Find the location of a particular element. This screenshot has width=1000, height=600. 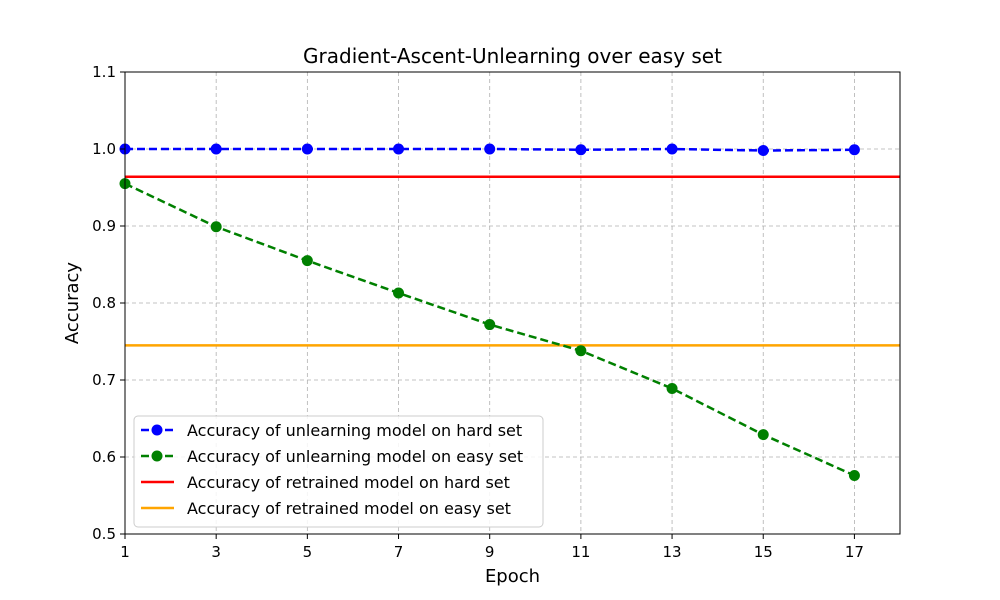

x-tick-label: 15 is located at coordinates (763, 552).